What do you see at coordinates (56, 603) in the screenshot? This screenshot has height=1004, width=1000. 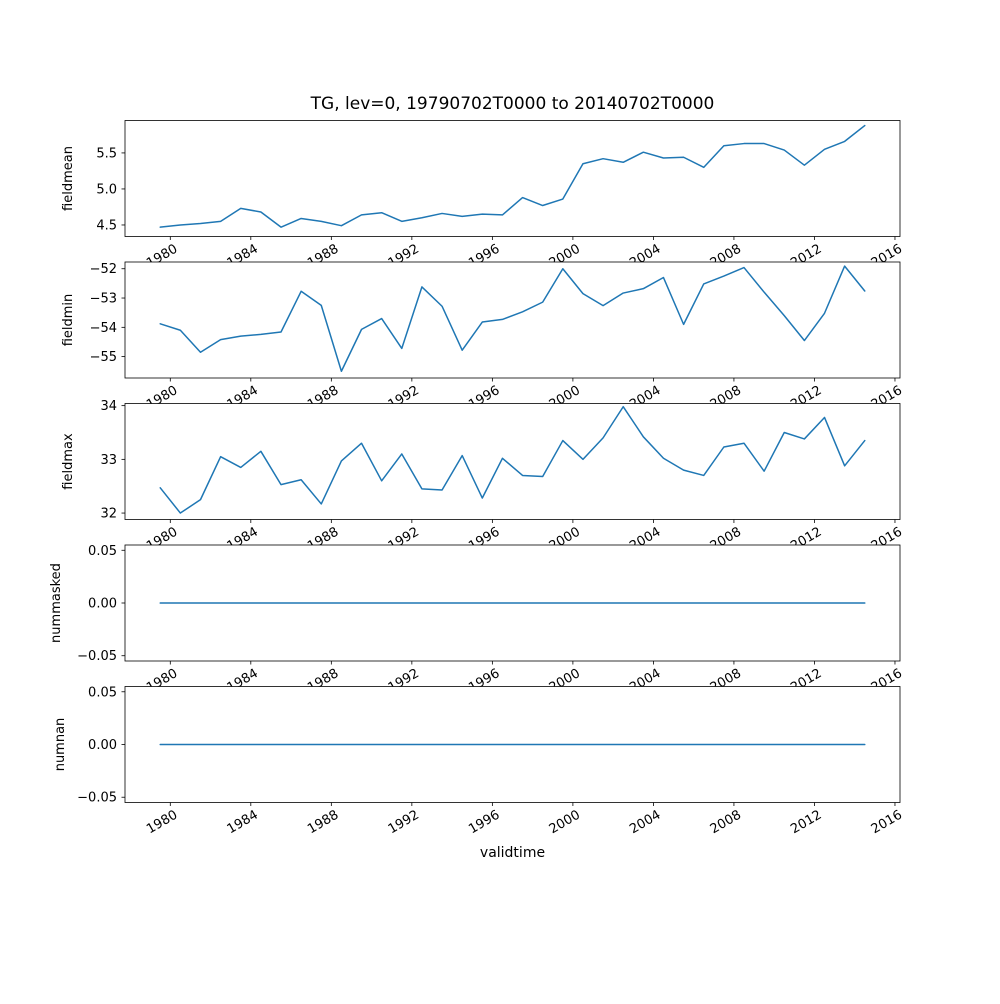 I see `nummasked-ylabel: nummasked` at bounding box center [56, 603].